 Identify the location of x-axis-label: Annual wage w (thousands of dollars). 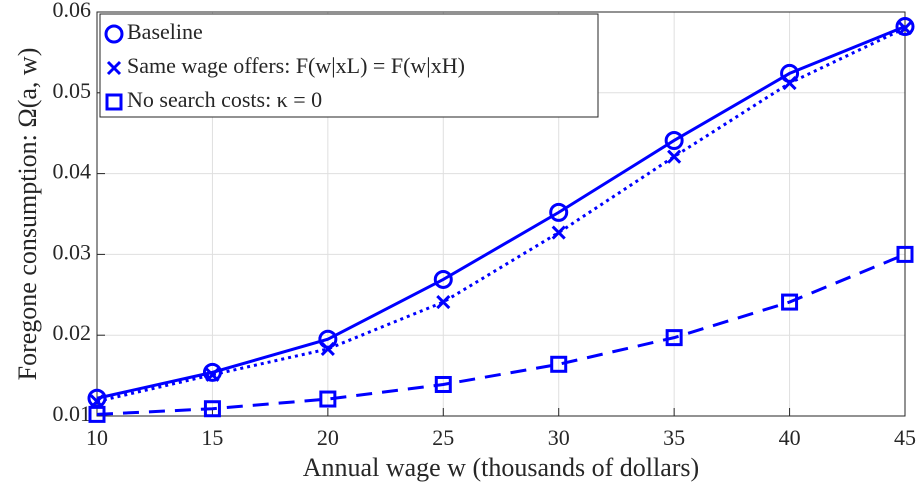
(501, 467).